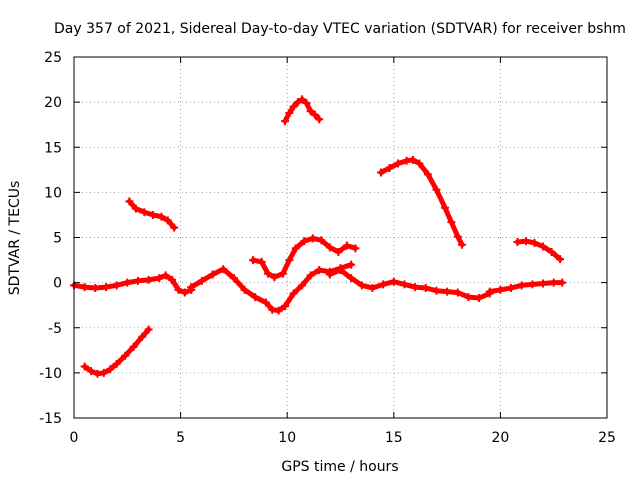 The width and height of the screenshot is (640, 480). Describe the element at coordinates (607, 438) in the screenshot. I see `x-tick-label: 25` at that location.